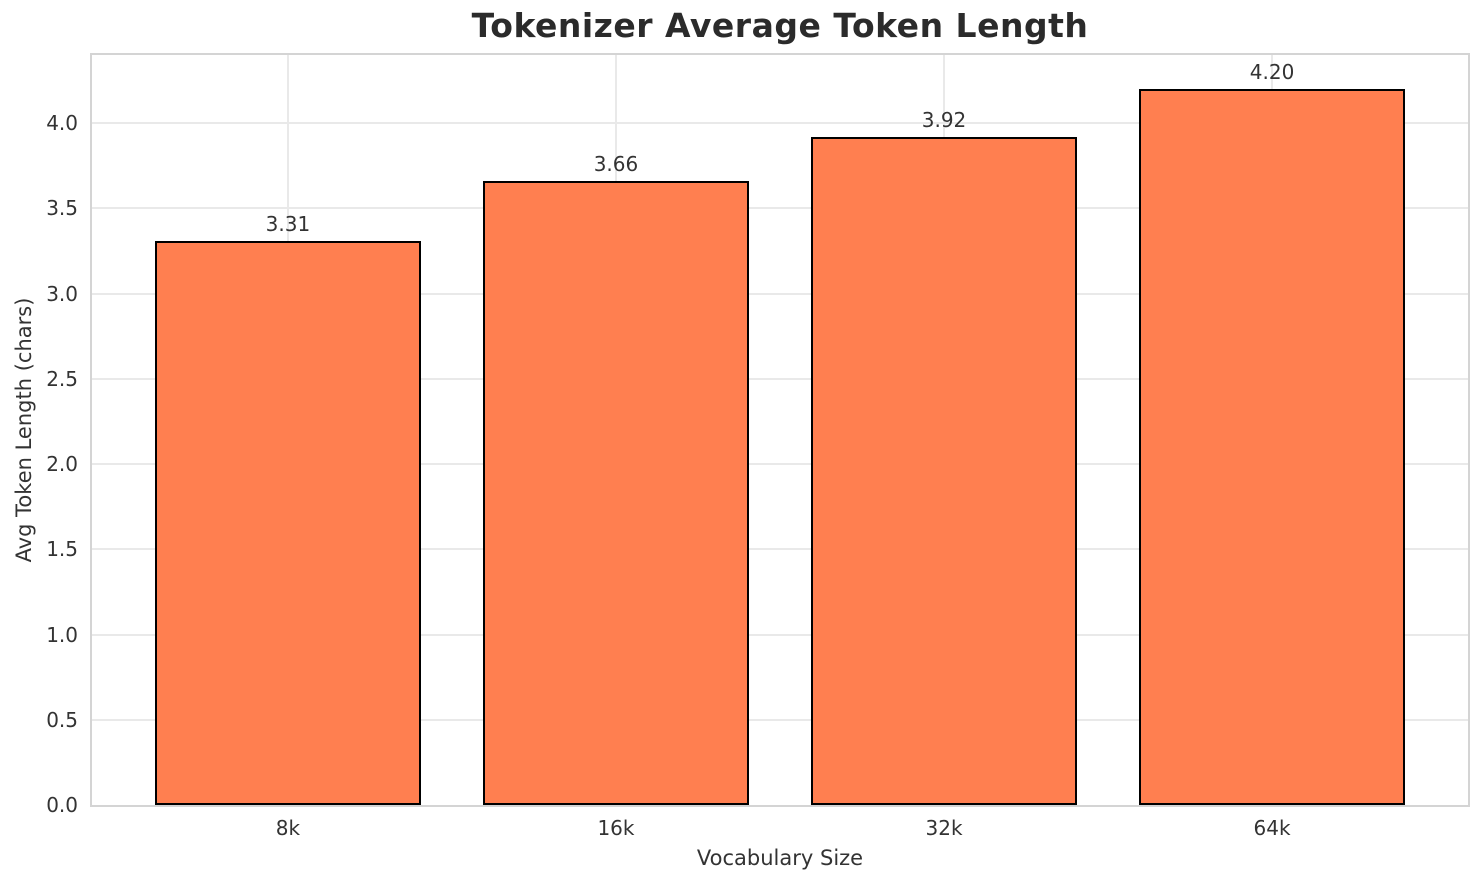 This screenshot has width=1484, height=885. I want to click on y-tick-label: 1.0, so click(62, 634).